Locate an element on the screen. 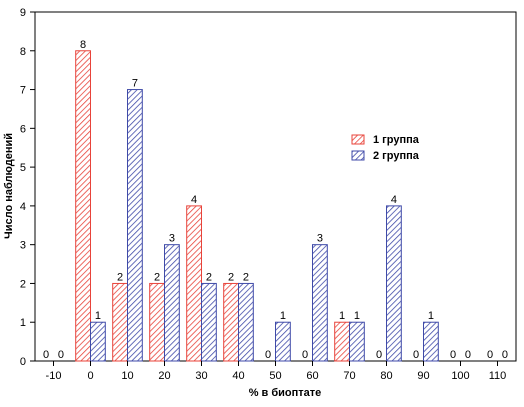  x-axis-title: % в биоптате is located at coordinates (285, 393).